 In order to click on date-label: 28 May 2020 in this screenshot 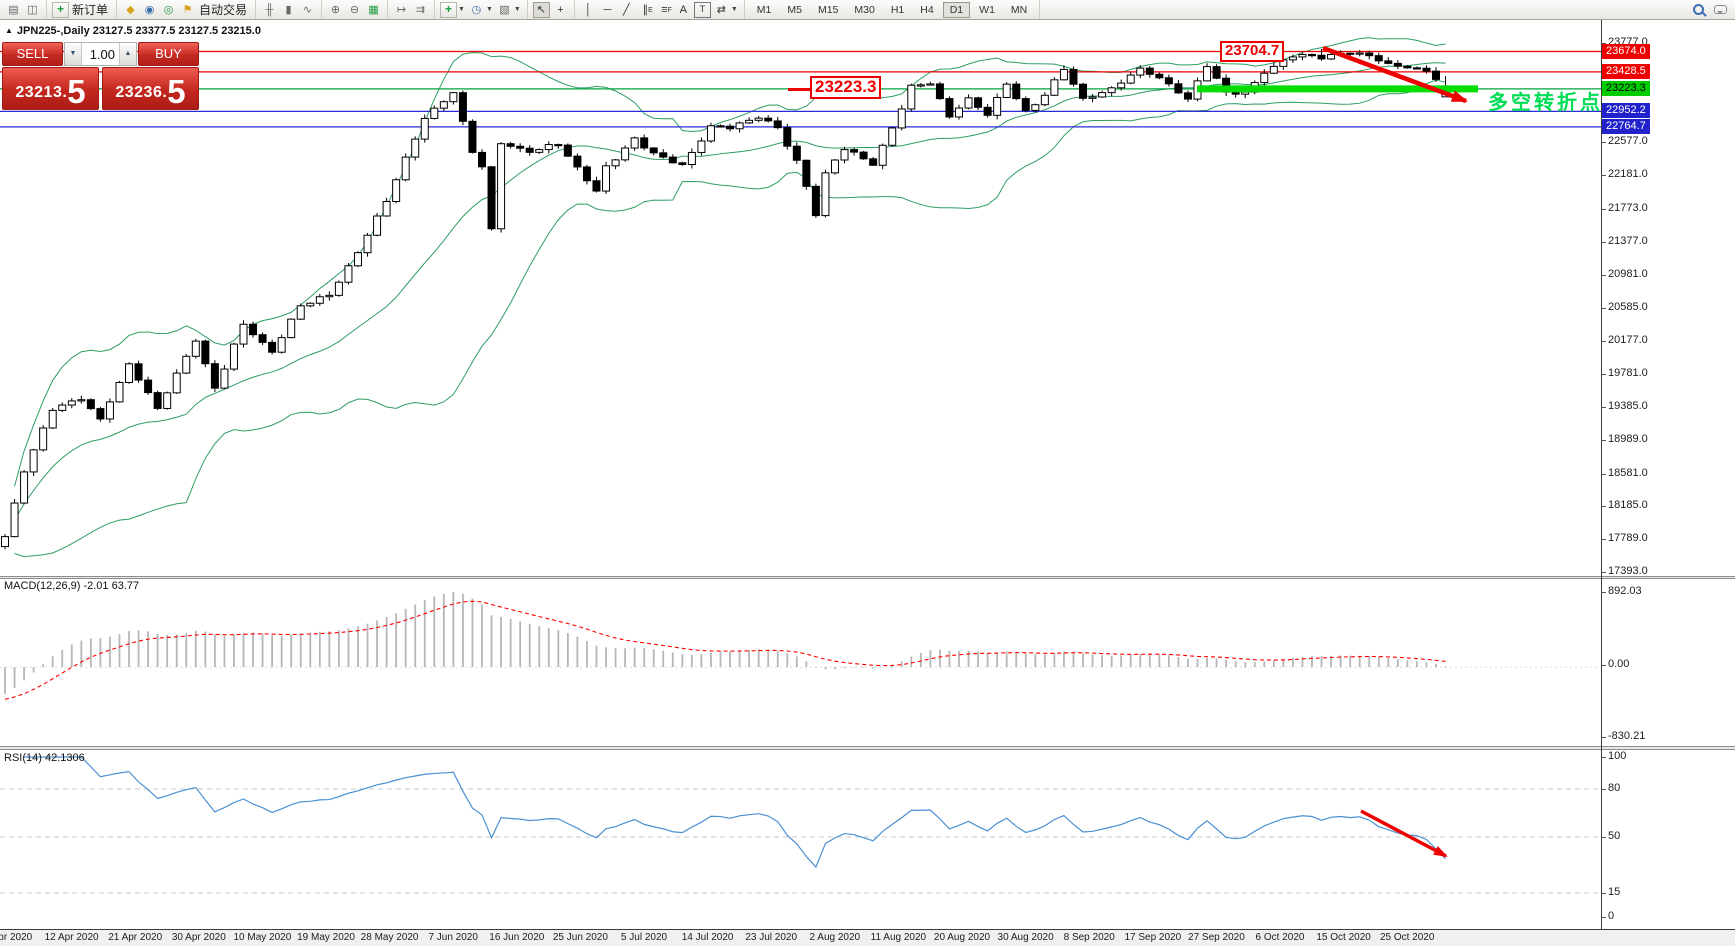, I will do `click(389, 937)`.